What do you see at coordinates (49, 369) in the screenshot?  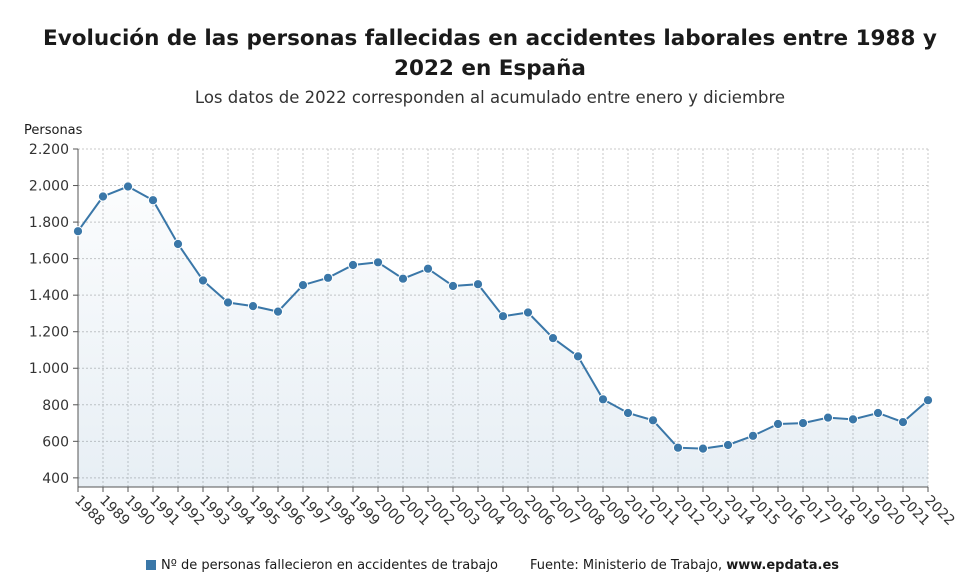 I see `y-tick-label: 1.000` at bounding box center [49, 369].